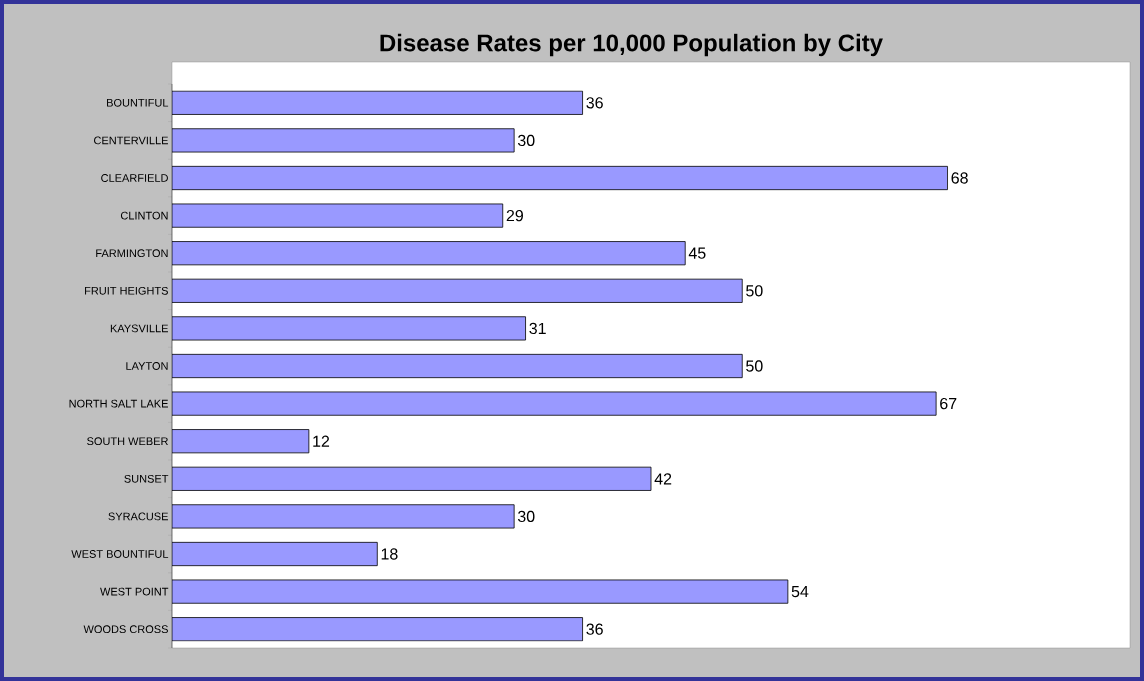 Image resolution: width=1144 pixels, height=681 pixels. Describe the element at coordinates (118, 403) in the screenshot. I see `y-tick-label: NORTH SALT LAKE` at that location.